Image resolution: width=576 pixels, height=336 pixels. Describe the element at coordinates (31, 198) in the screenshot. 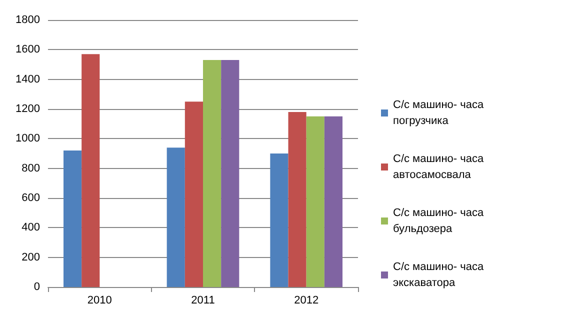

I see `y-tick-label: 600` at that location.